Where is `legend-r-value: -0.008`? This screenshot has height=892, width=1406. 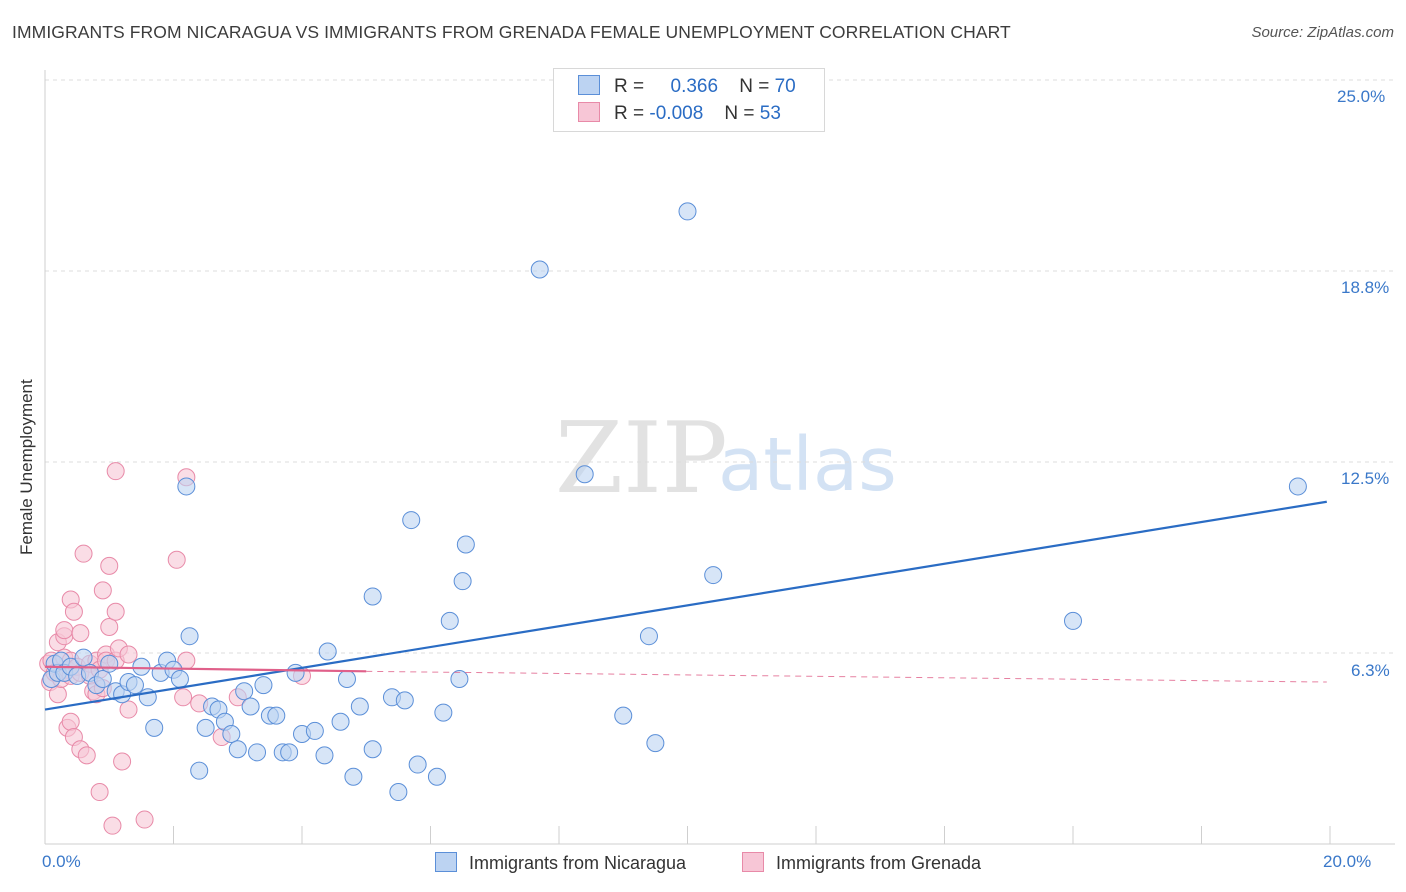
legend-r-value: -0.008 is located at coordinates (676, 113).